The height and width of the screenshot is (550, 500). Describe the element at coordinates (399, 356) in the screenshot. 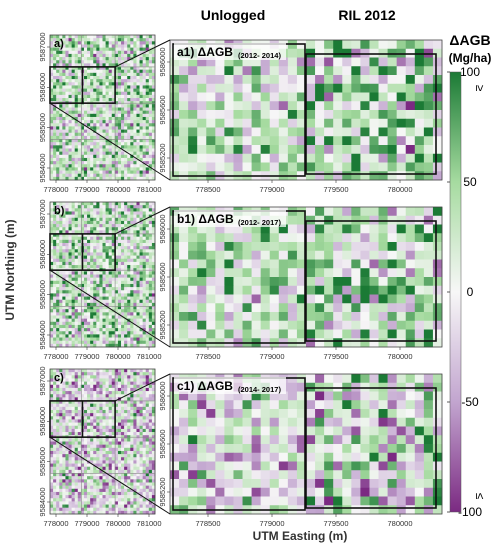

I see `zoom-x-tick-label: 780000` at that location.